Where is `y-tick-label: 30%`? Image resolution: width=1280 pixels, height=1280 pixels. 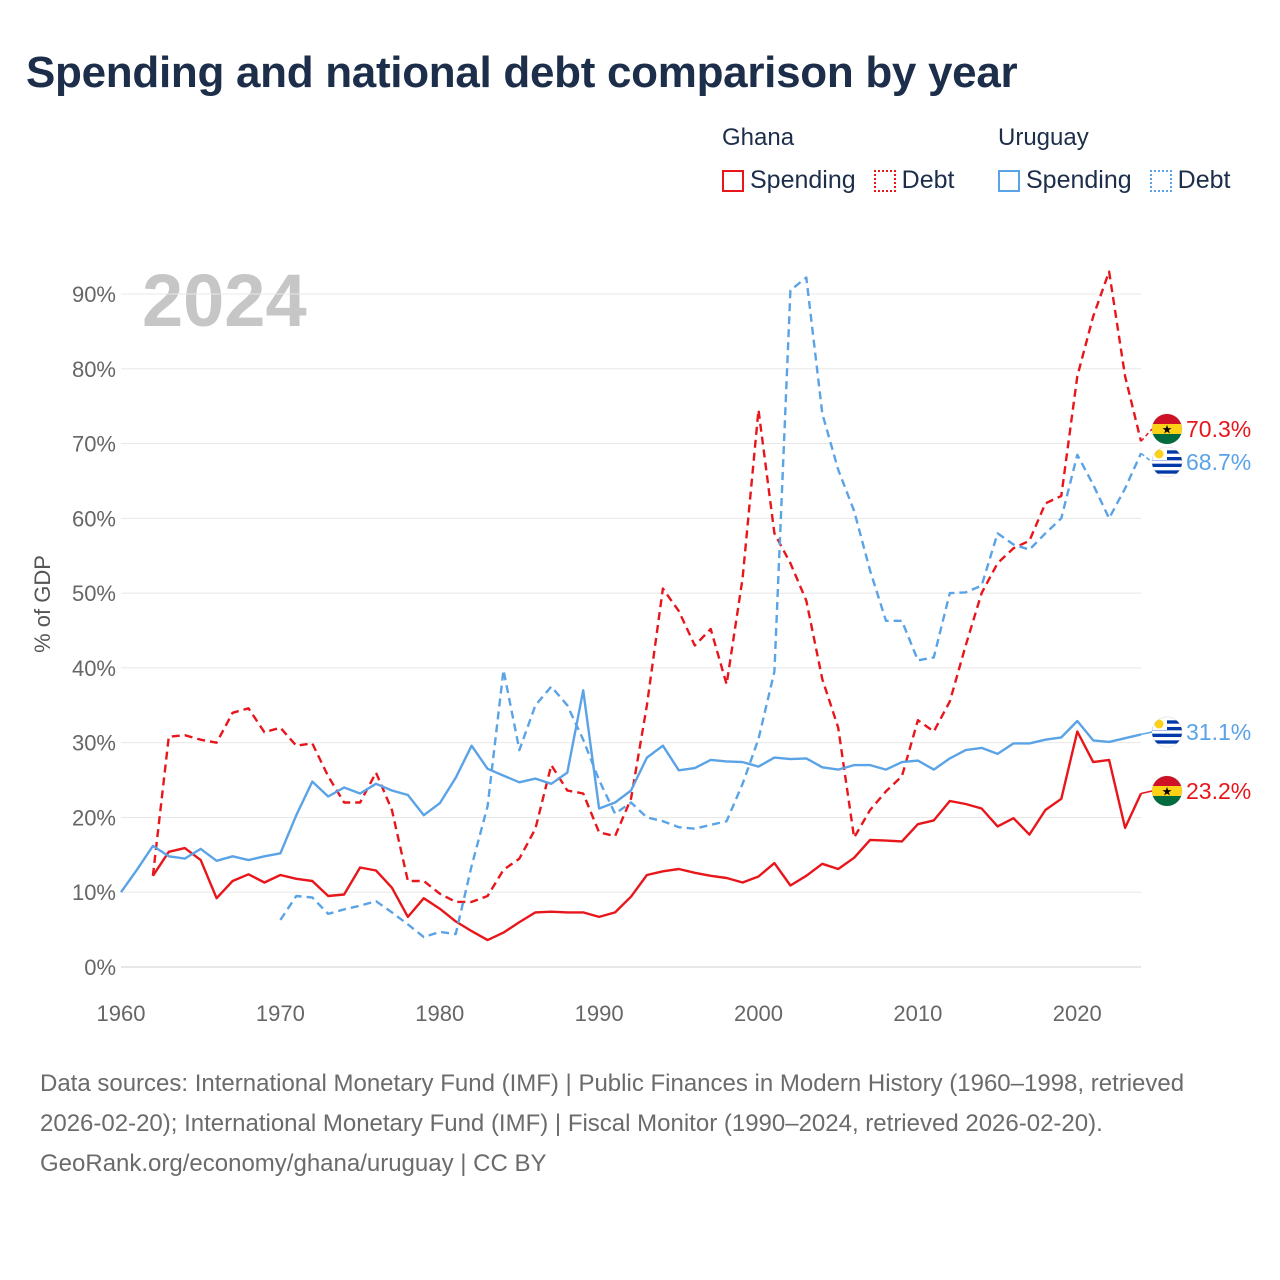 y-tick-label: 30% is located at coordinates (94, 743).